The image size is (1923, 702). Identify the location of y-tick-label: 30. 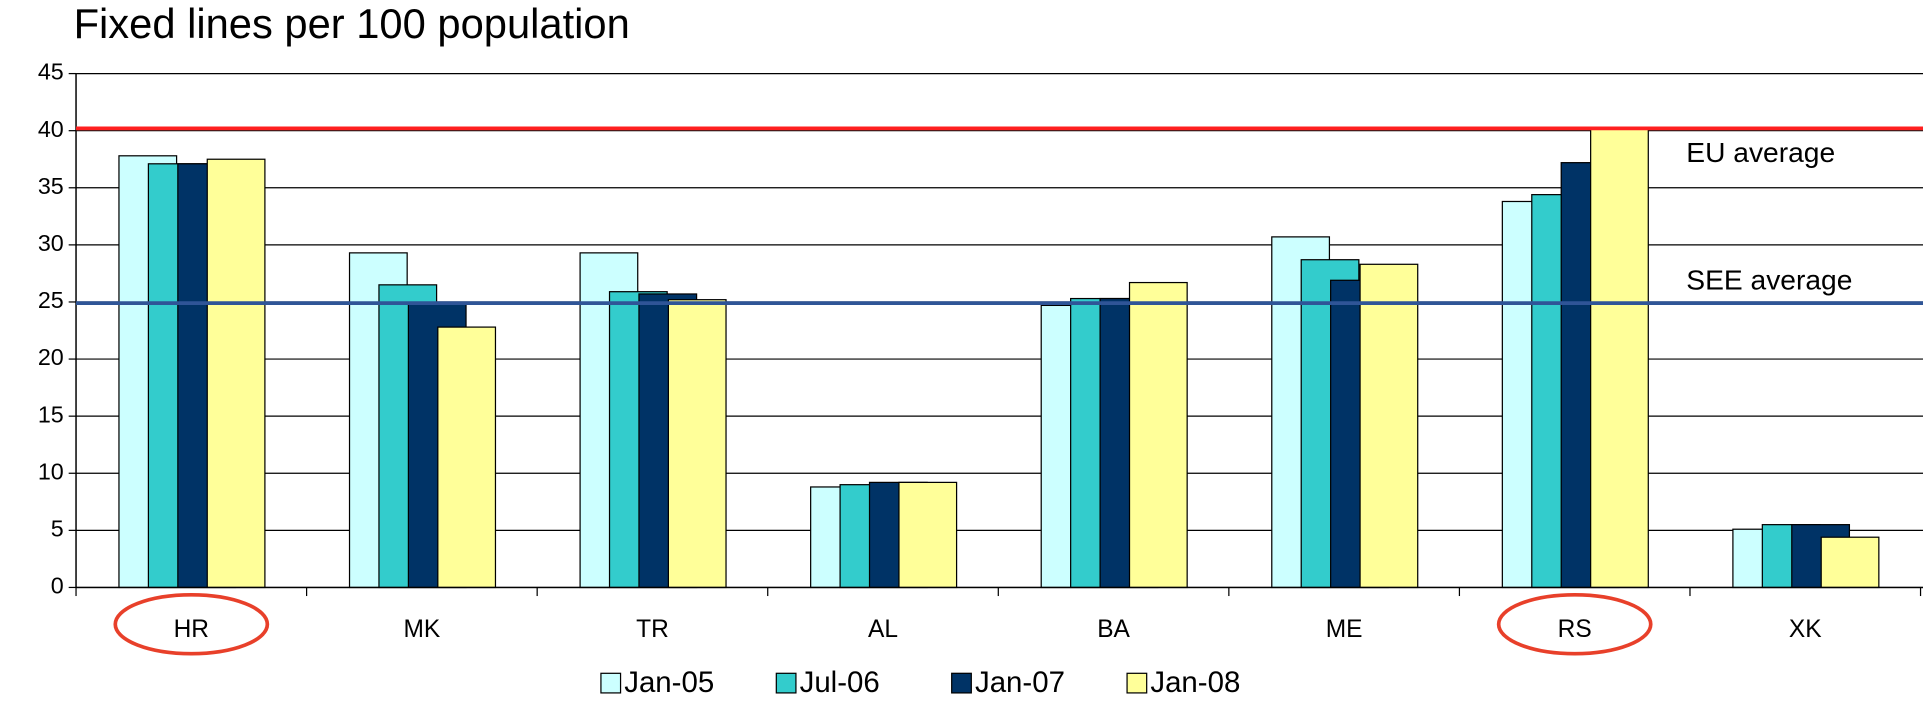
(51, 243).